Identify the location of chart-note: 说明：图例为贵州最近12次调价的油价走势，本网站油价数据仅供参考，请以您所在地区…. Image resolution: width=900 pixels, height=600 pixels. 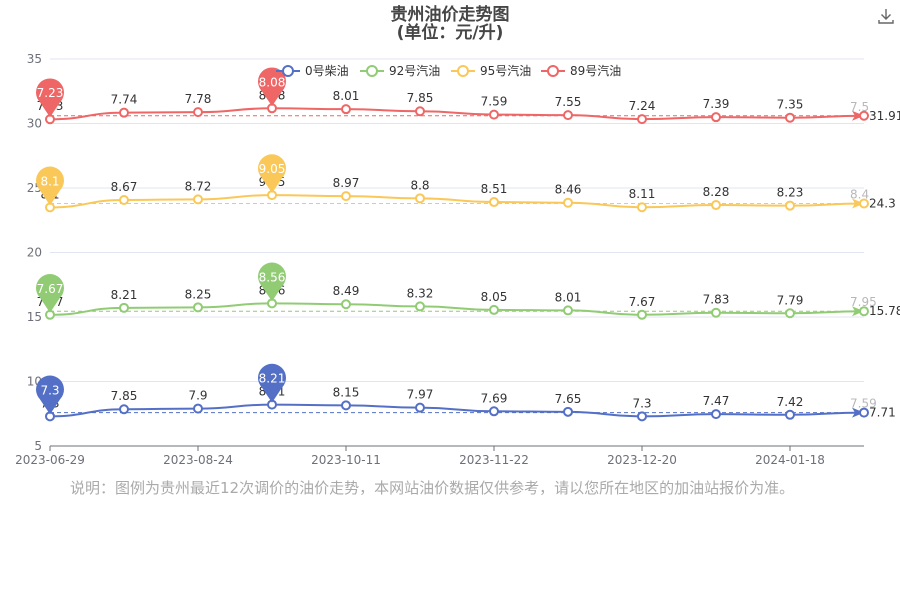
(432, 488).